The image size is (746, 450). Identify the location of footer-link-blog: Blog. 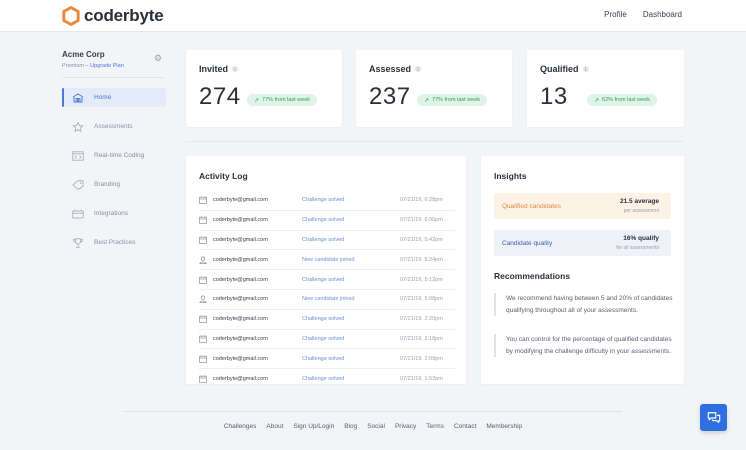
(351, 426).